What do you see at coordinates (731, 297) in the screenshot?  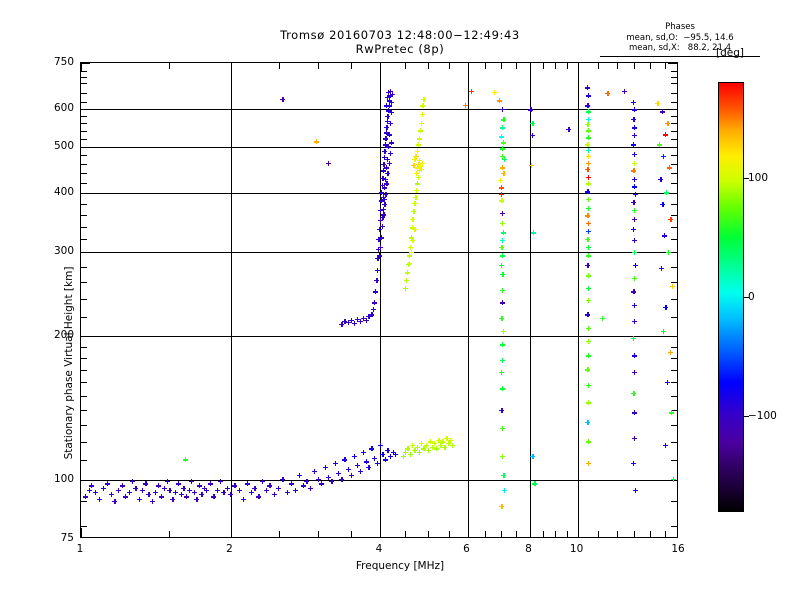 I see `colorbar` at bounding box center [731, 297].